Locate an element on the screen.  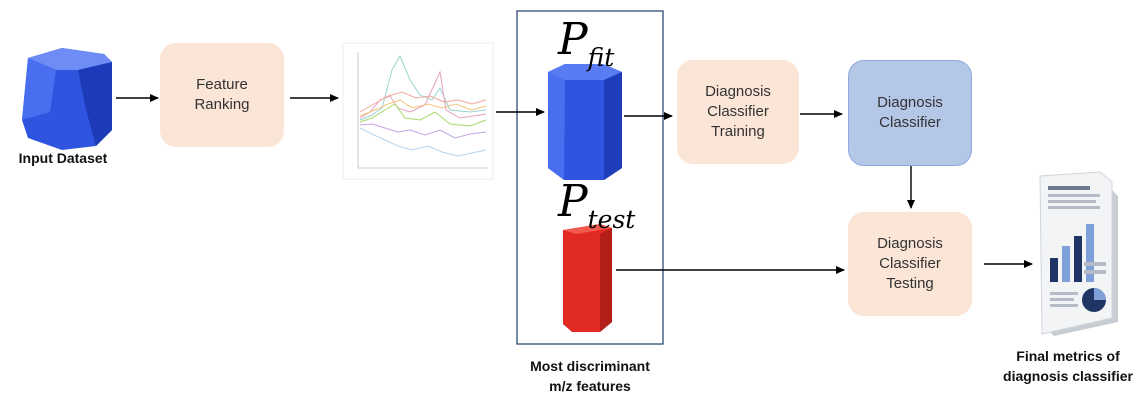
classifier-box: Diagnosis Classifier is located at coordinates (910, 113).